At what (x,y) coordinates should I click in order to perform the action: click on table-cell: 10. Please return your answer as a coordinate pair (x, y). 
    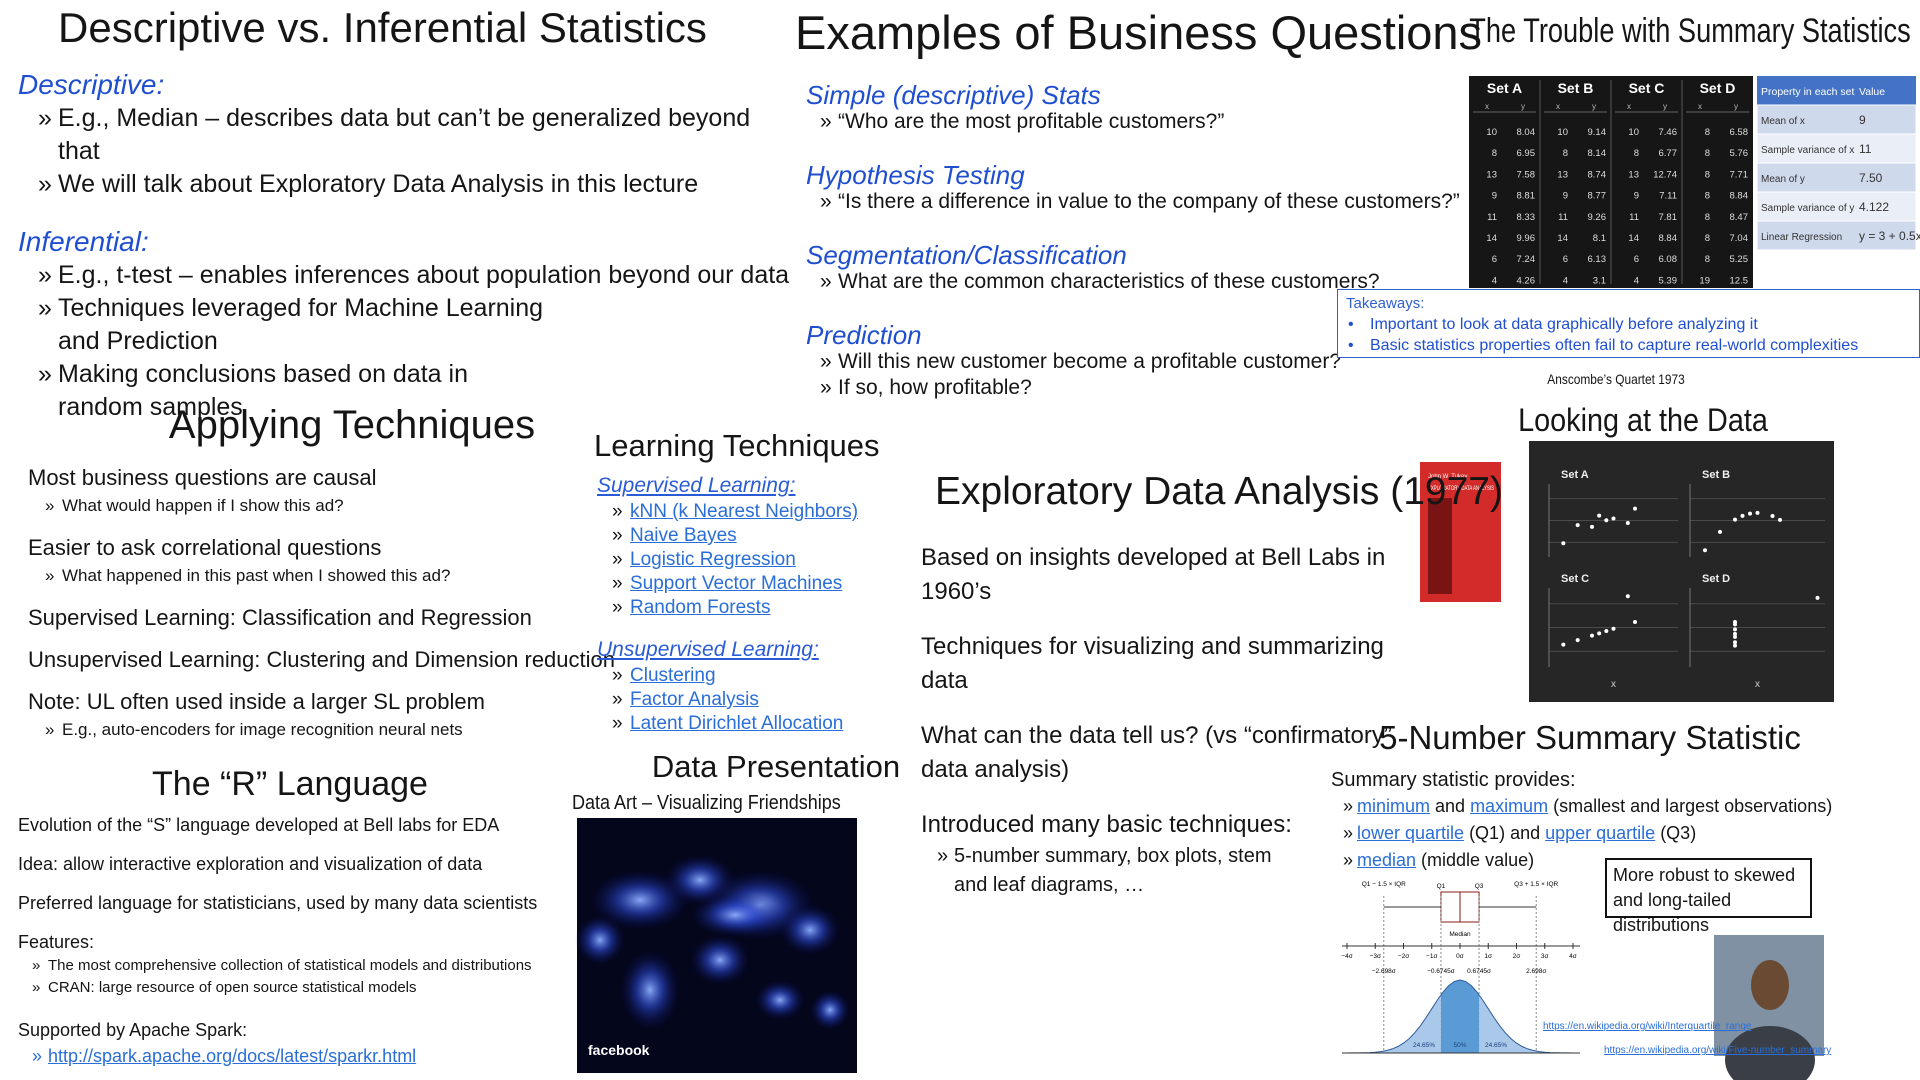
    Looking at the image, I should click on (1491, 132).